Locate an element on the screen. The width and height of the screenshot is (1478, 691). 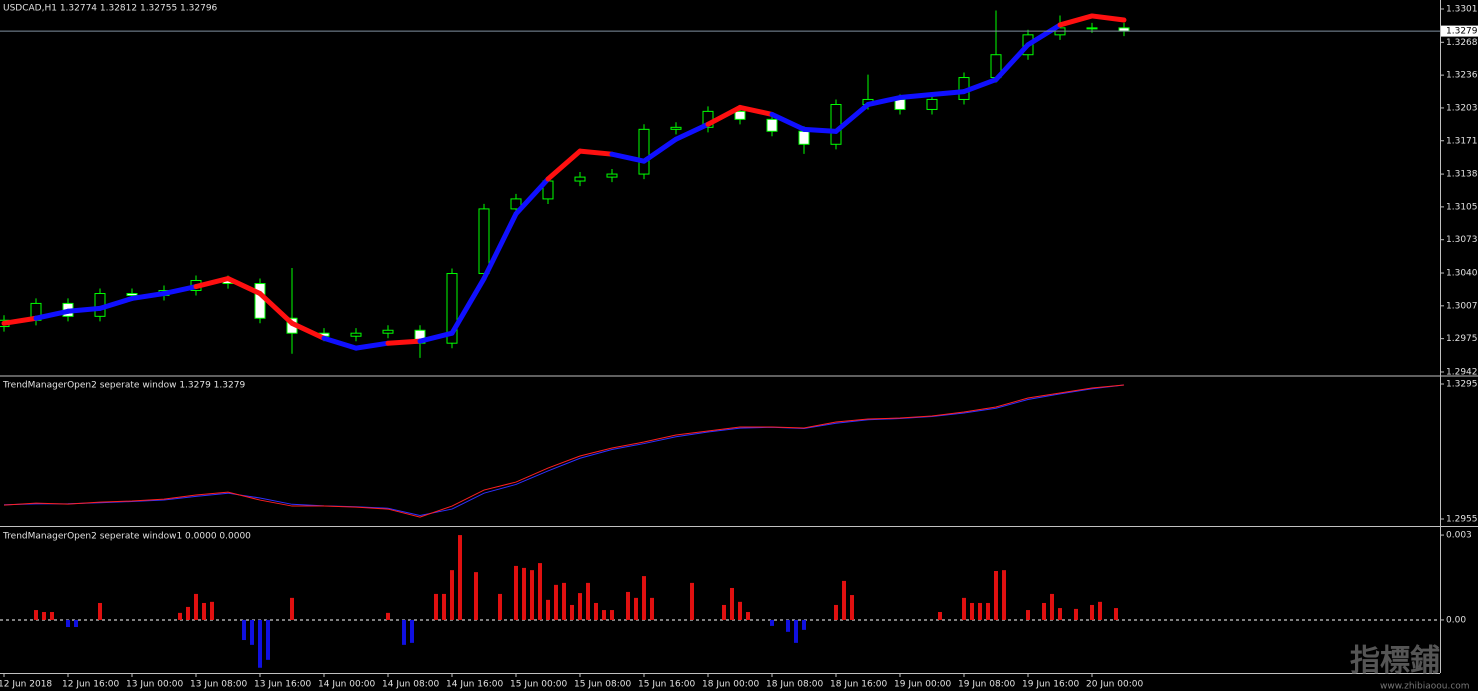
y-tick-label: 1.29750 is located at coordinates (1462, 339).